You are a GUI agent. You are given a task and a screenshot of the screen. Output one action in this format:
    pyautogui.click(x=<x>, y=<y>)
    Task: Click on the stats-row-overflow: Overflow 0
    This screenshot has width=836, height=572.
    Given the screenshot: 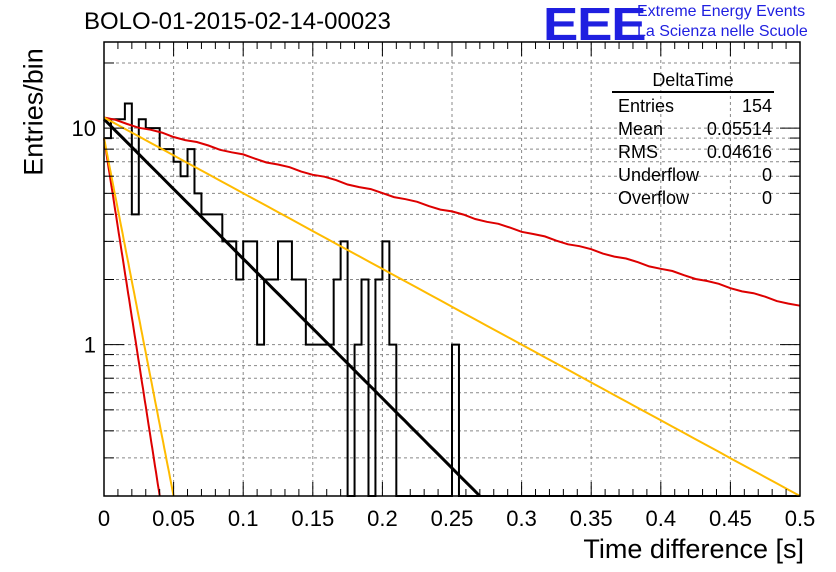 What is the action you would take?
    pyautogui.click(x=693, y=198)
    